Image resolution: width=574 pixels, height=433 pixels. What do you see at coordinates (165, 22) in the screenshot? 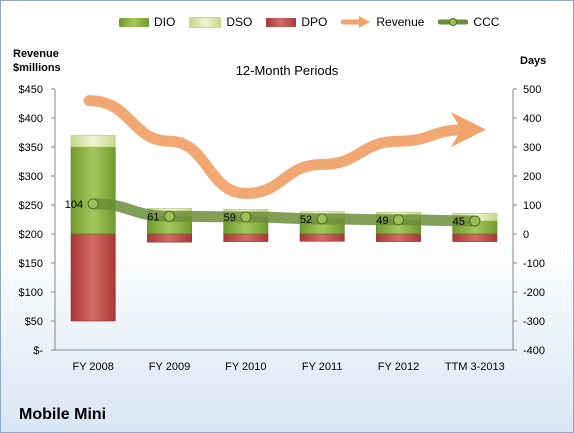
I see `legend-label-dio: DIO` at bounding box center [165, 22].